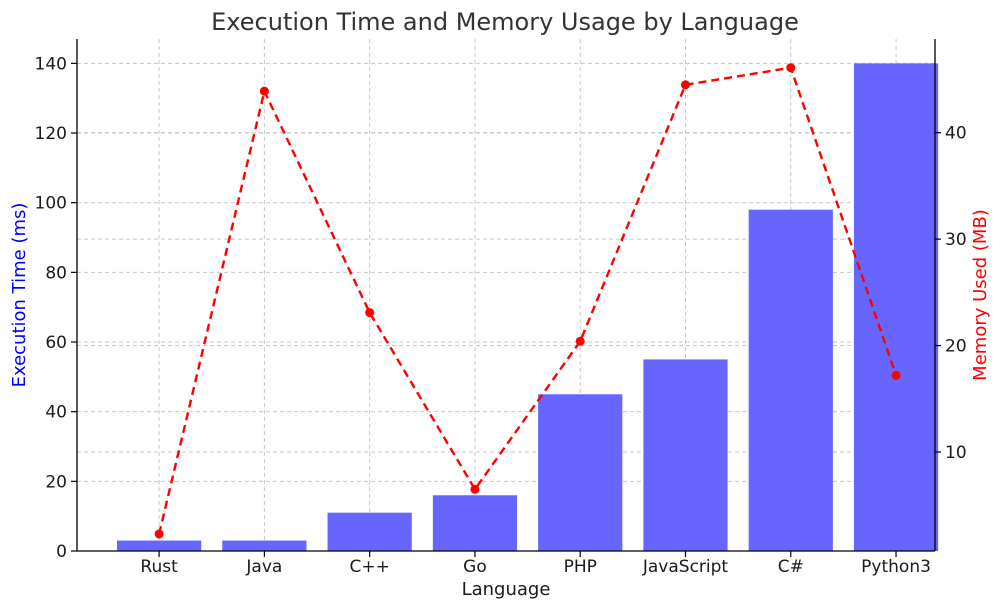 The width and height of the screenshot is (1000, 610). I want to click on y-tick-label-left: 20, so click(56, 482).